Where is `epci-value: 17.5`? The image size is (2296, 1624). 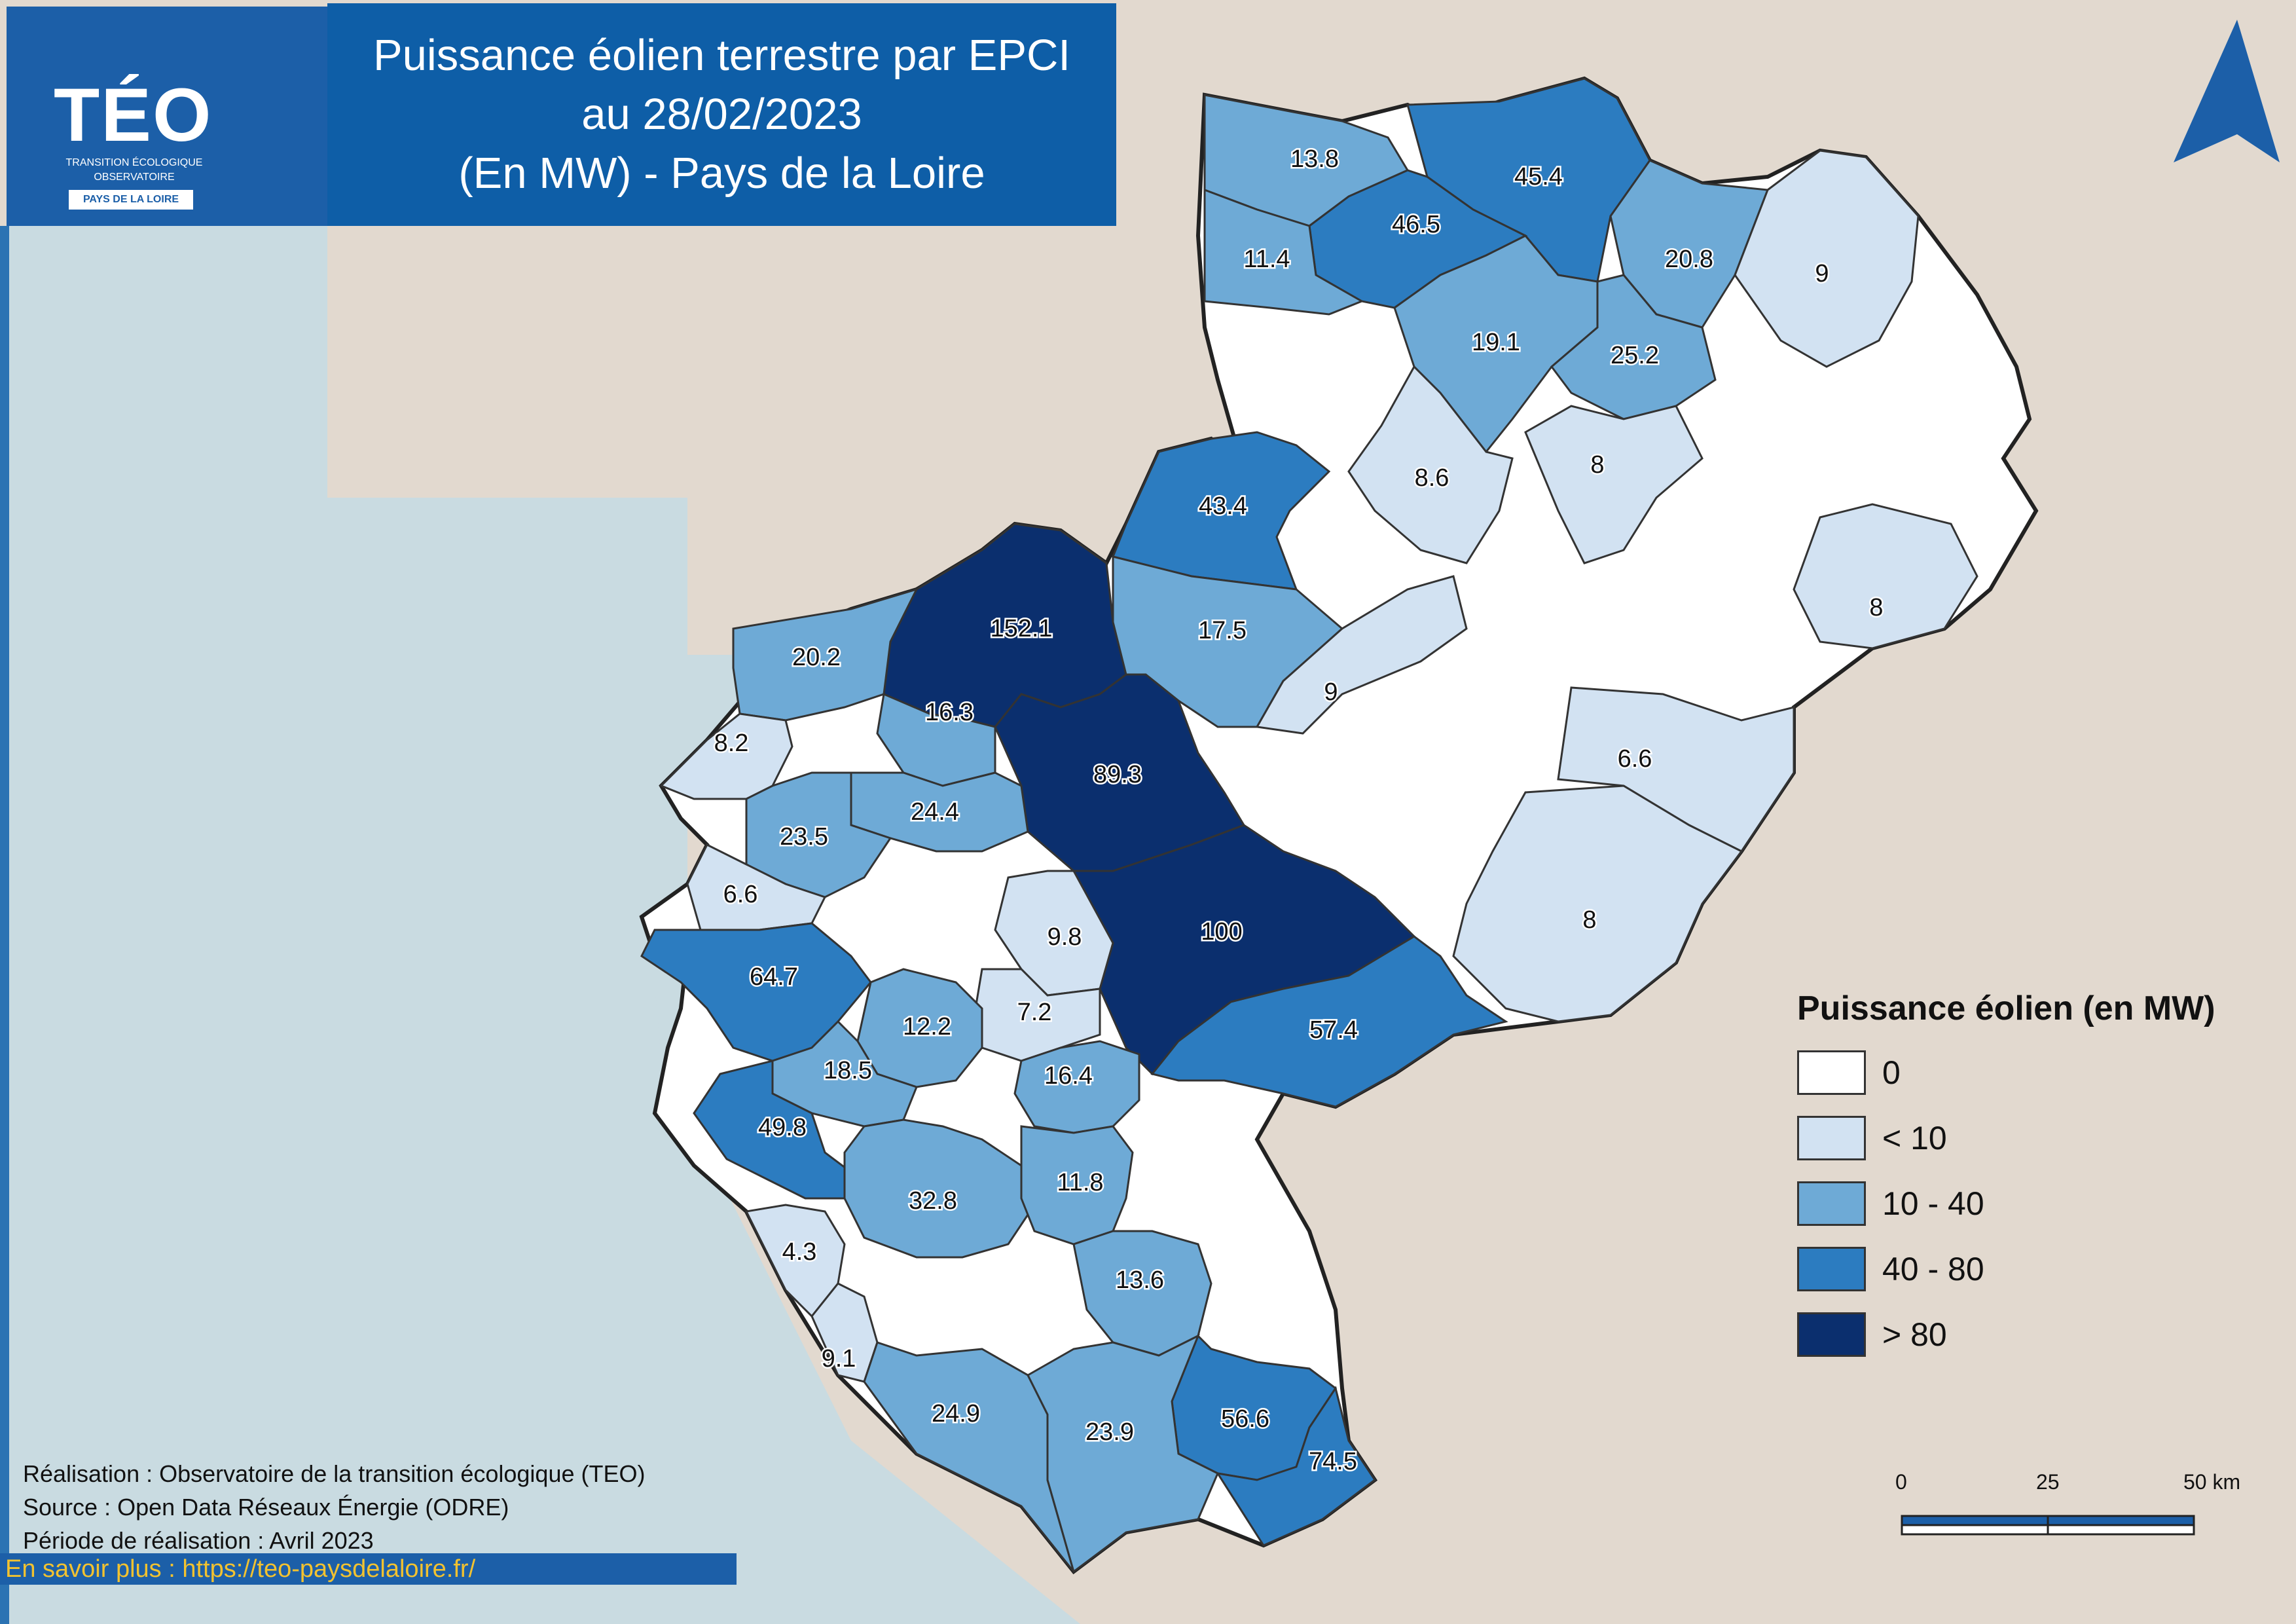
epci-value: 17.5 is located at coordinates (1222, 630).